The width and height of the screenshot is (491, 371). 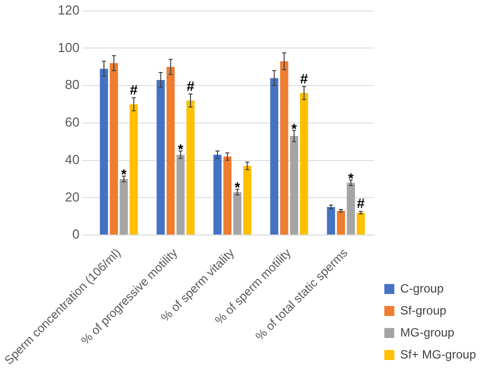 What do you see at coordinates (422, 288) in the screenshot?
I see `legend-label: C-group` at bounding box center [422, 288].